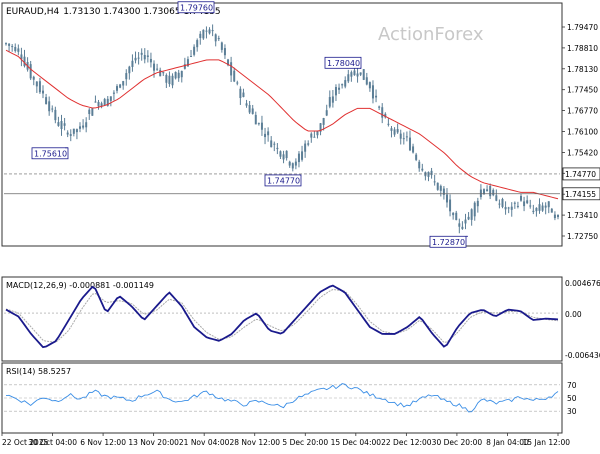  Describe the element at coordinates (581, 174) in the screenshot. I see `reference-label-box` at that location.